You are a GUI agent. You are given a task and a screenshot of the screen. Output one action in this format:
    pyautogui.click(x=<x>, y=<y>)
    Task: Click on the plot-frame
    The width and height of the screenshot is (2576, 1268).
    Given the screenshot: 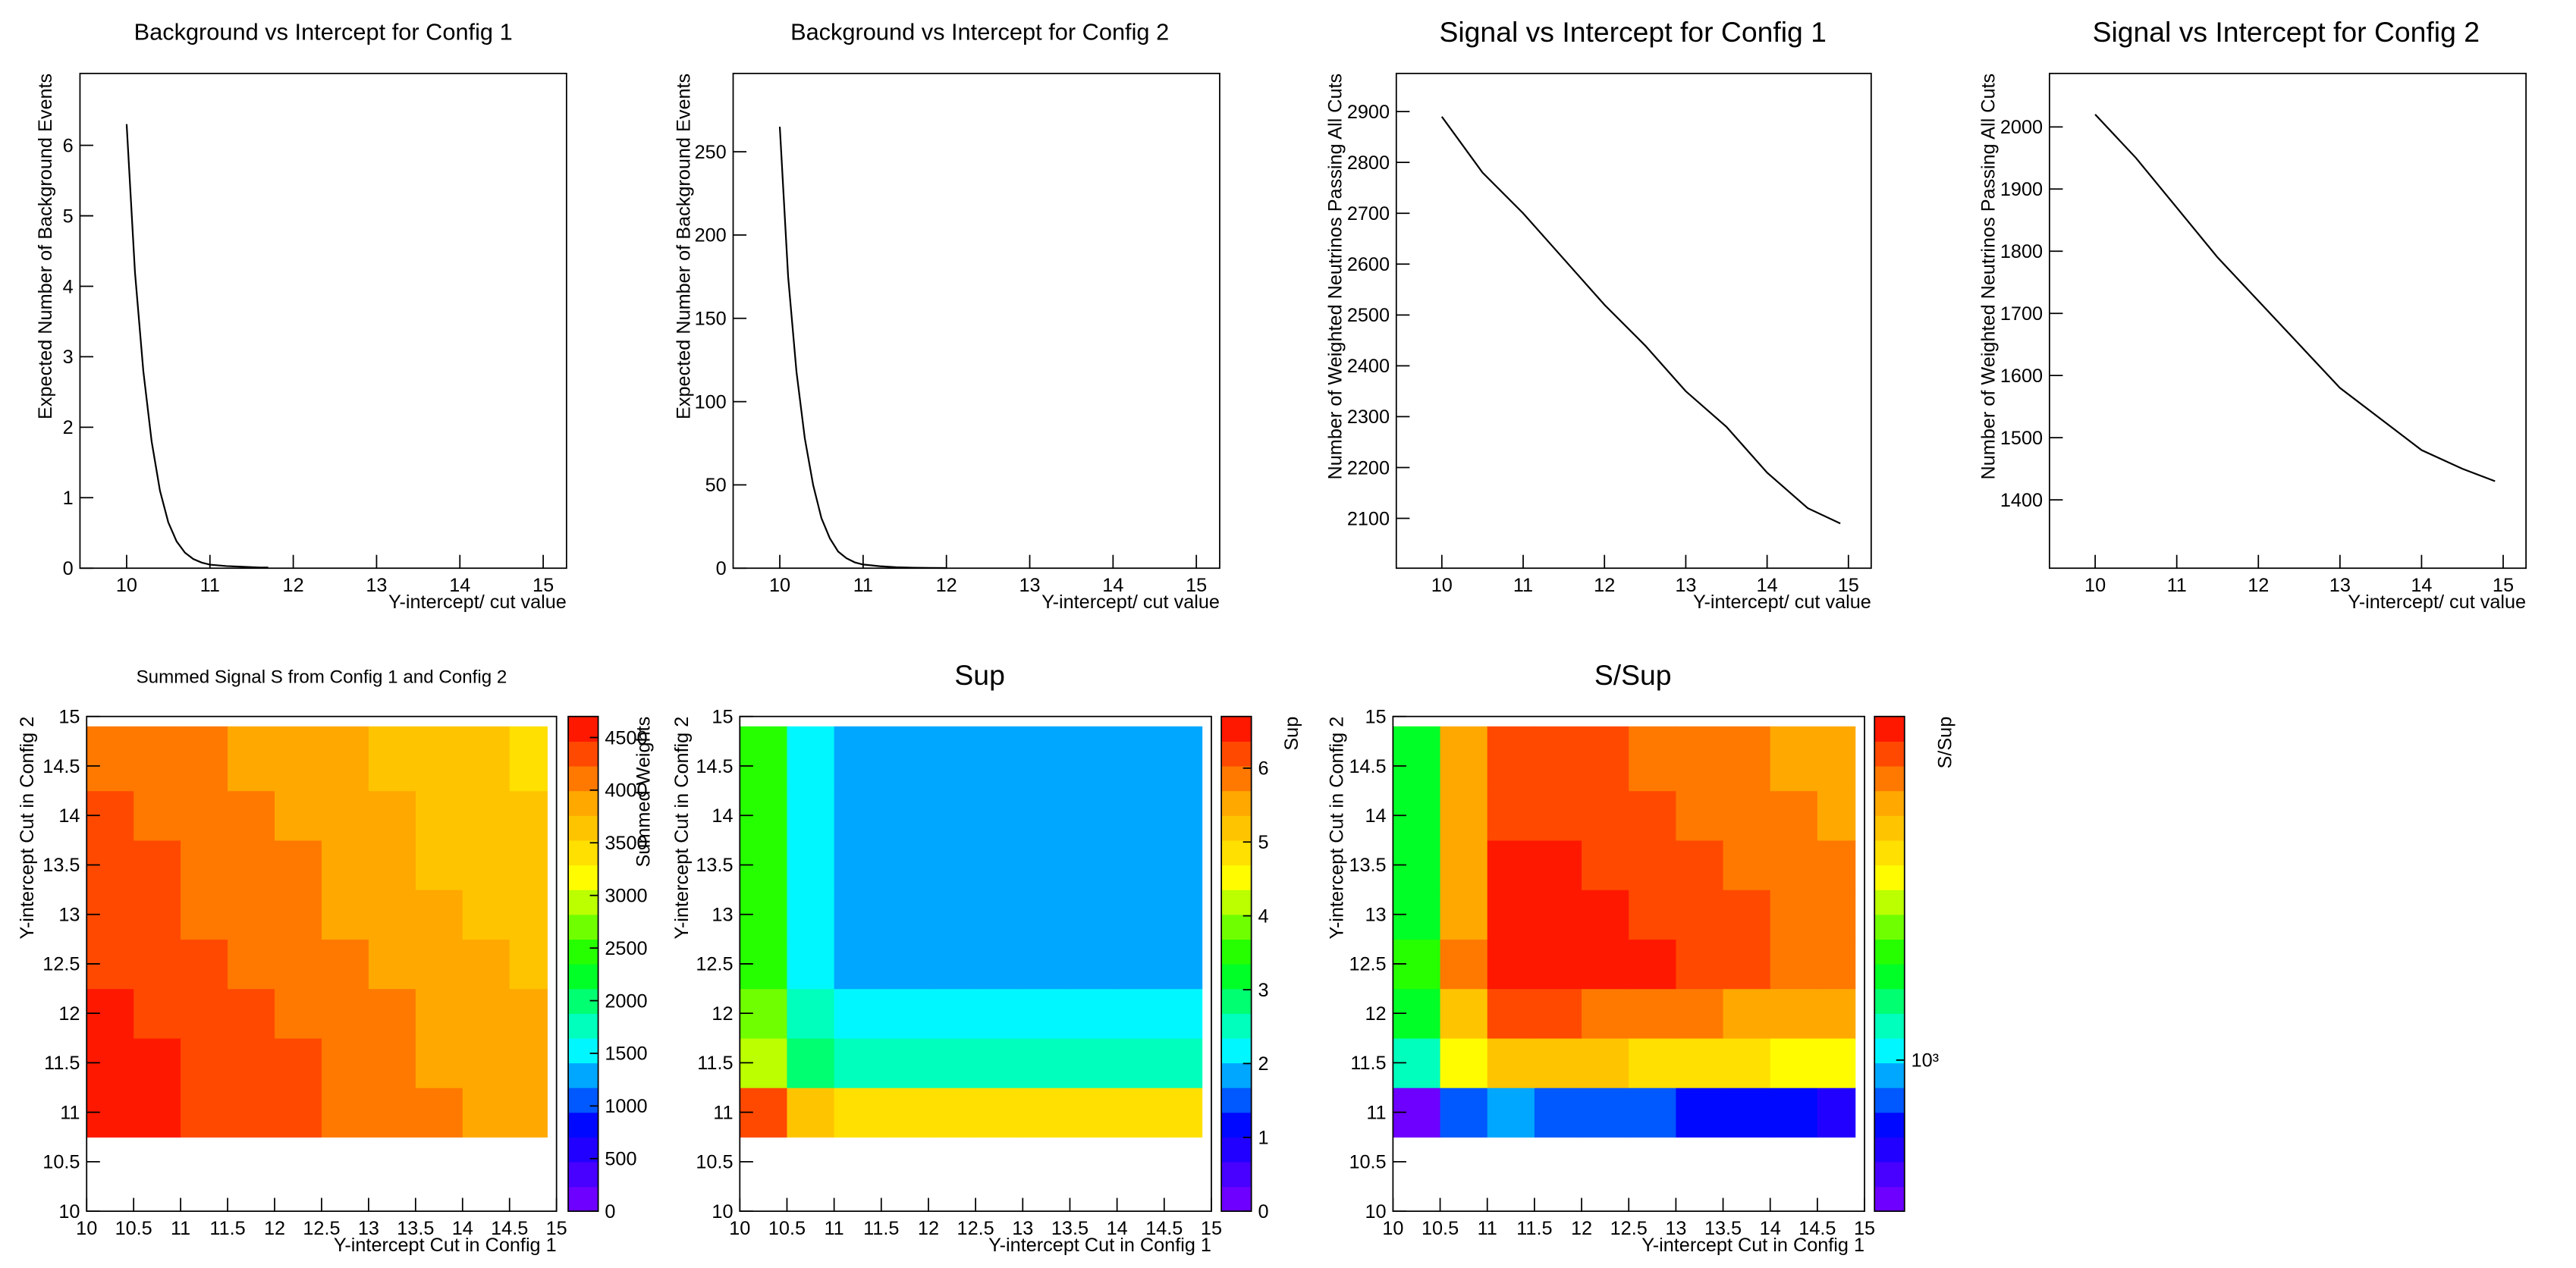 What is the action you would take?
    pyautogui.click(x=323, y=321)
    